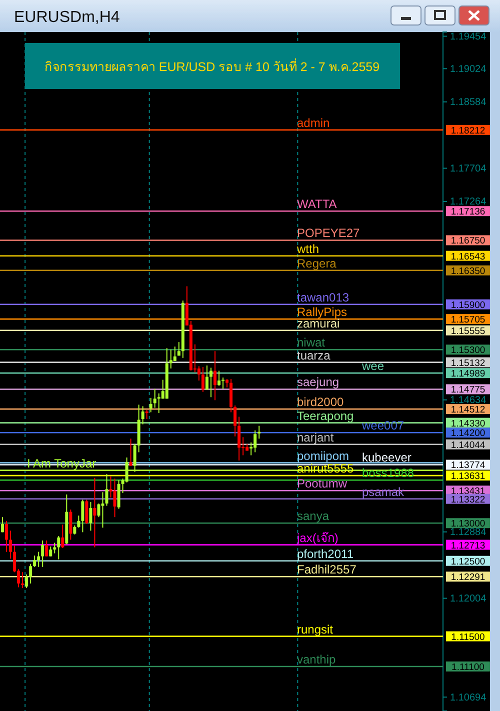 This screenshot has width=500, height=711. Describe the element at coordinates (468, 130) in the screenshot. I see `ref-line-label: 1.18212` at that location.